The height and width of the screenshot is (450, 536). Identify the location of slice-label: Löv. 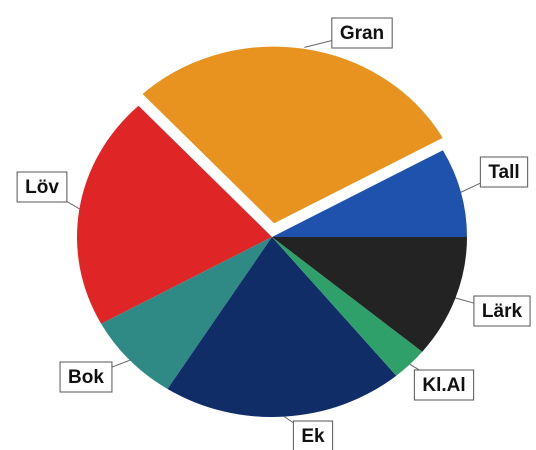
(42, 187).